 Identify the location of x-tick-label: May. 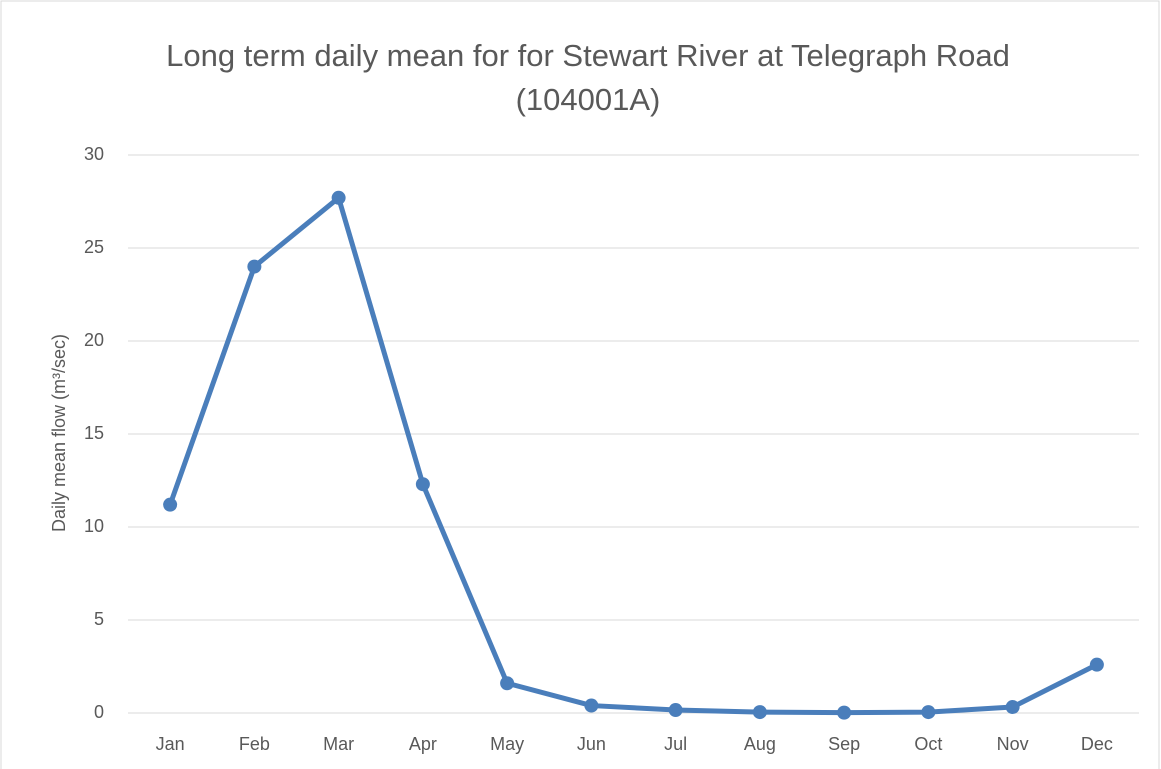
(507, 744).